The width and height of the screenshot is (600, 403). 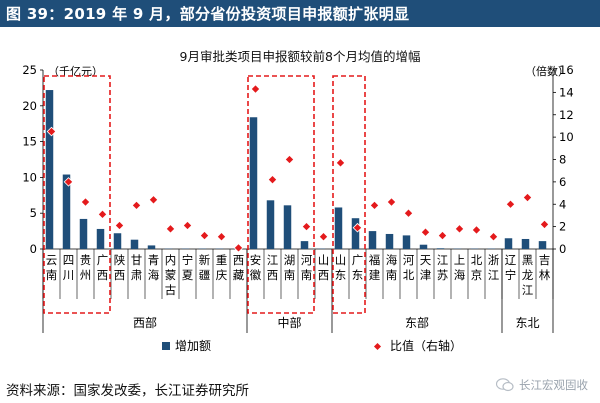 I want to click on bar-贵州, so click(x=83, y=233).